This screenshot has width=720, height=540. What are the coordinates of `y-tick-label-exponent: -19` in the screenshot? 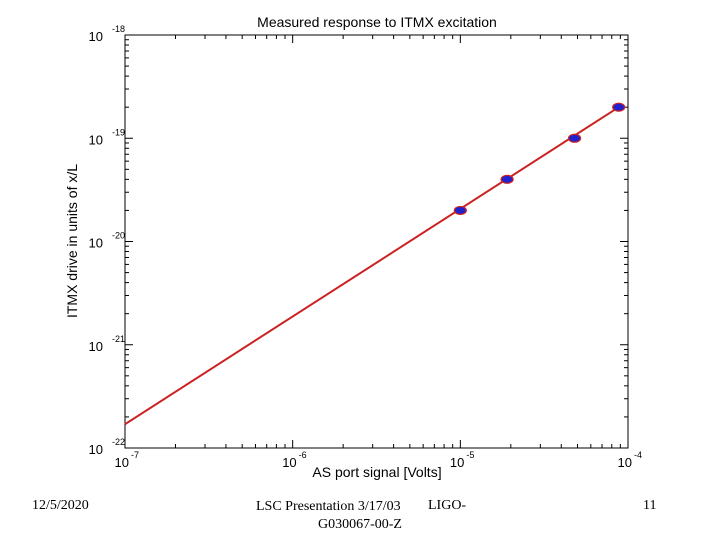 It's located at (118, 132).